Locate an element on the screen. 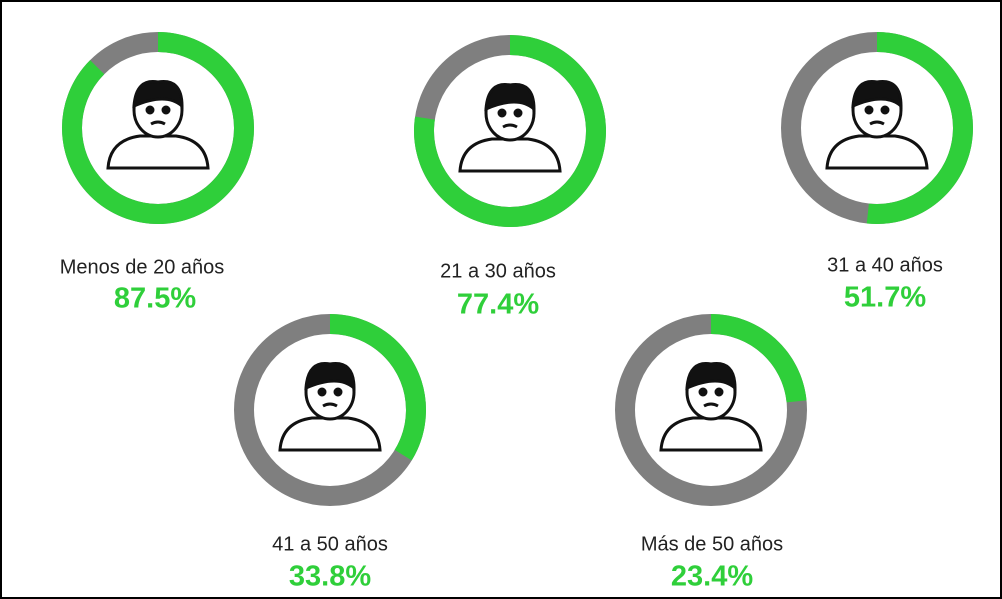 Image resolution: width=1002 pixels, height=599 pixels. value-label: 51.7% is located at coordinates (885, 298).